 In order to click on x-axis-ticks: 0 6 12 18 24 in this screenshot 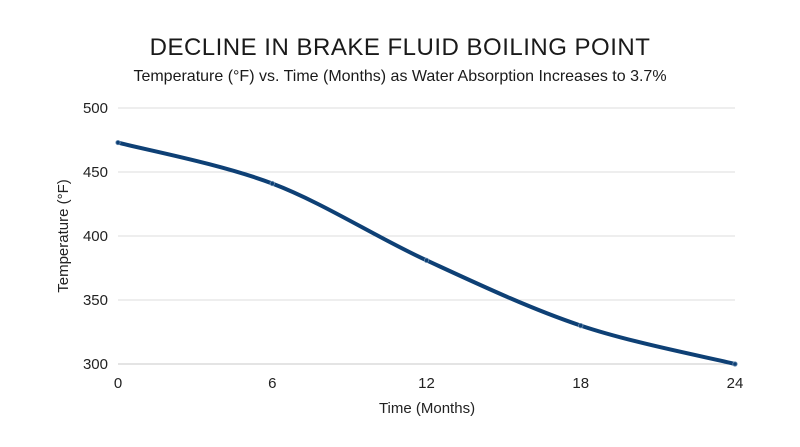, I will do `click(429, 383)`.